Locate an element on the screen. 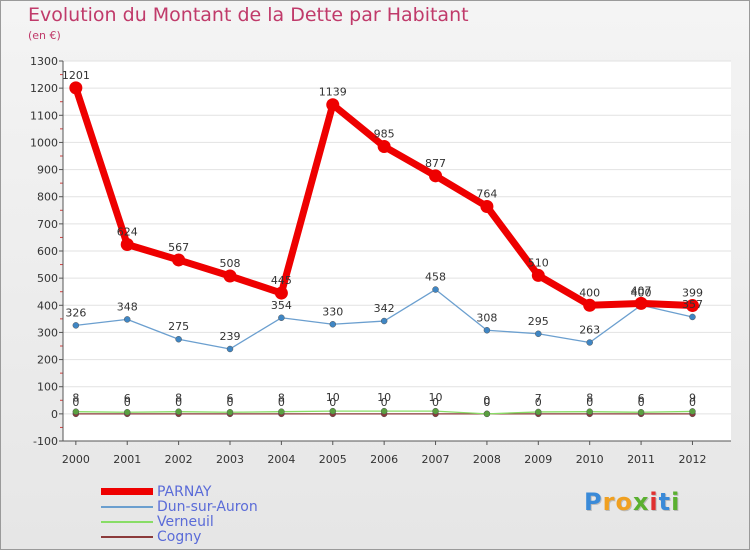 The image size is (750, 550). data-label: 275 is located at coordinates (178, 326).